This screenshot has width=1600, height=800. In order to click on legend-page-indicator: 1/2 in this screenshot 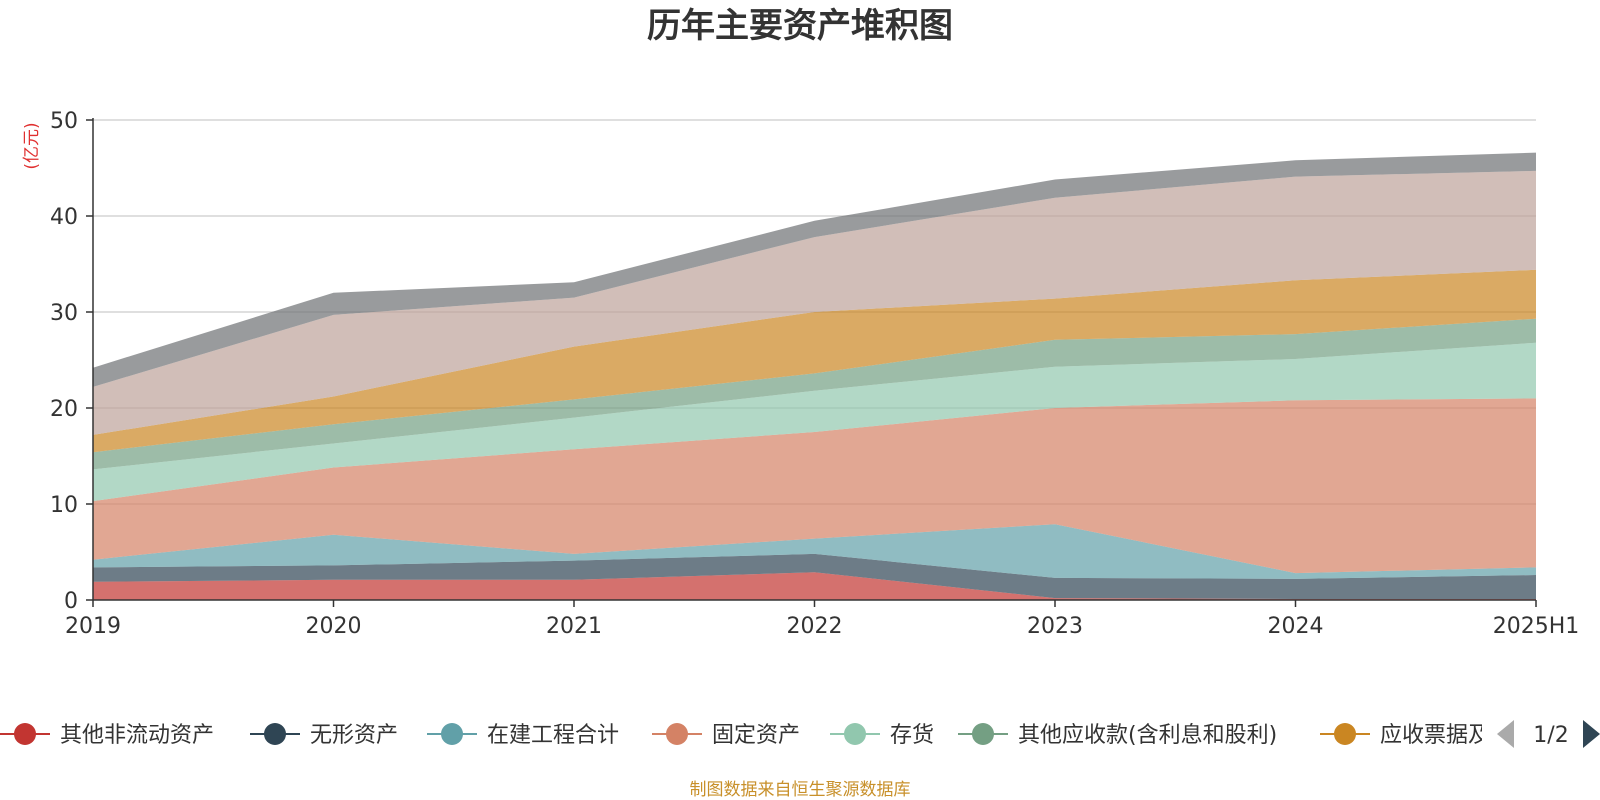, I will do `click(1550, 735)`.